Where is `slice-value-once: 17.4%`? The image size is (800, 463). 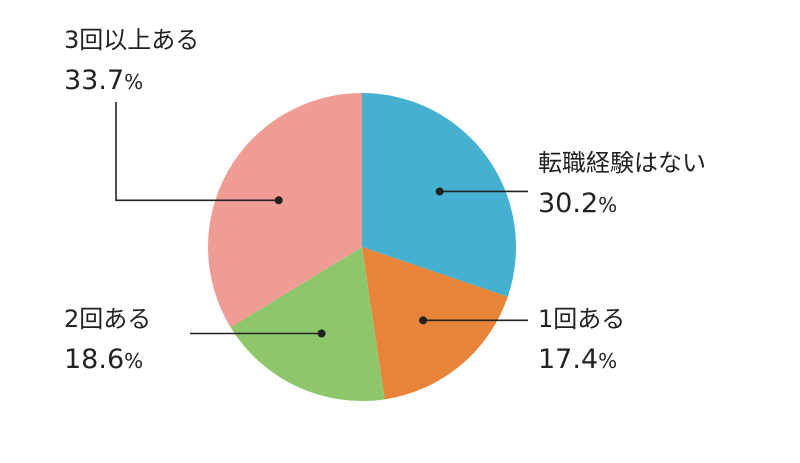 slice-value-once: 17.4% is located at coordinates (577, 359).